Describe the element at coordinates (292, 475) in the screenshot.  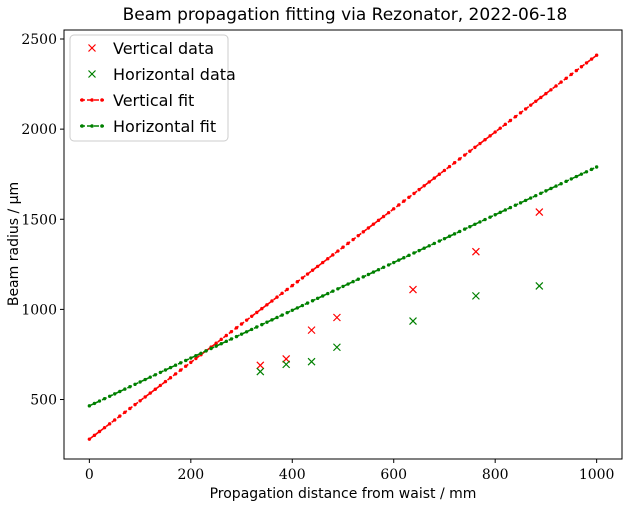
I see `x-tick-label: 400` at that location.